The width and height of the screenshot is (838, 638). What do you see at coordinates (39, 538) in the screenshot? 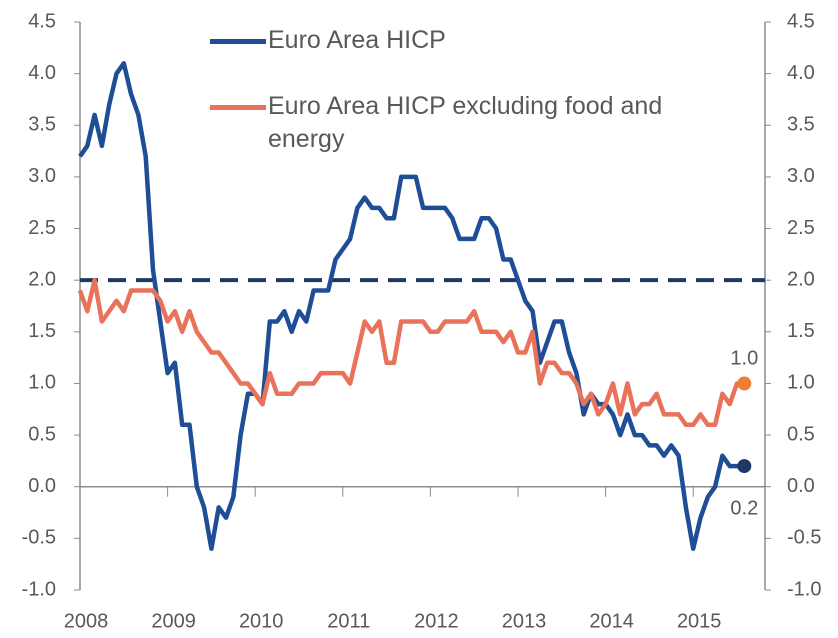
I see `y-tick-label: -0.5` at bounding box center [39, 538].